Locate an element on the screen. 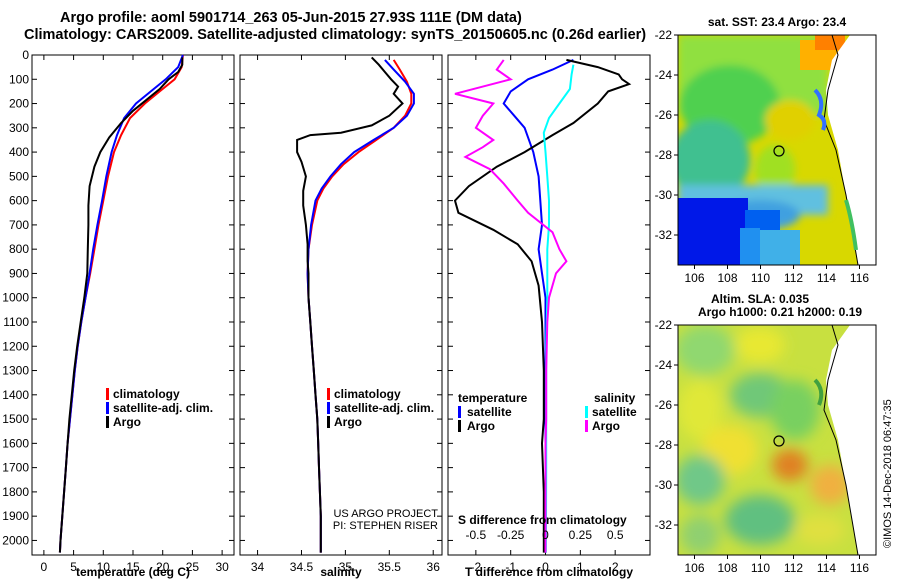 This screenshot has height=580, width=900. salinity-xtick-label: 34.5 is located at coordinates (302, 567).